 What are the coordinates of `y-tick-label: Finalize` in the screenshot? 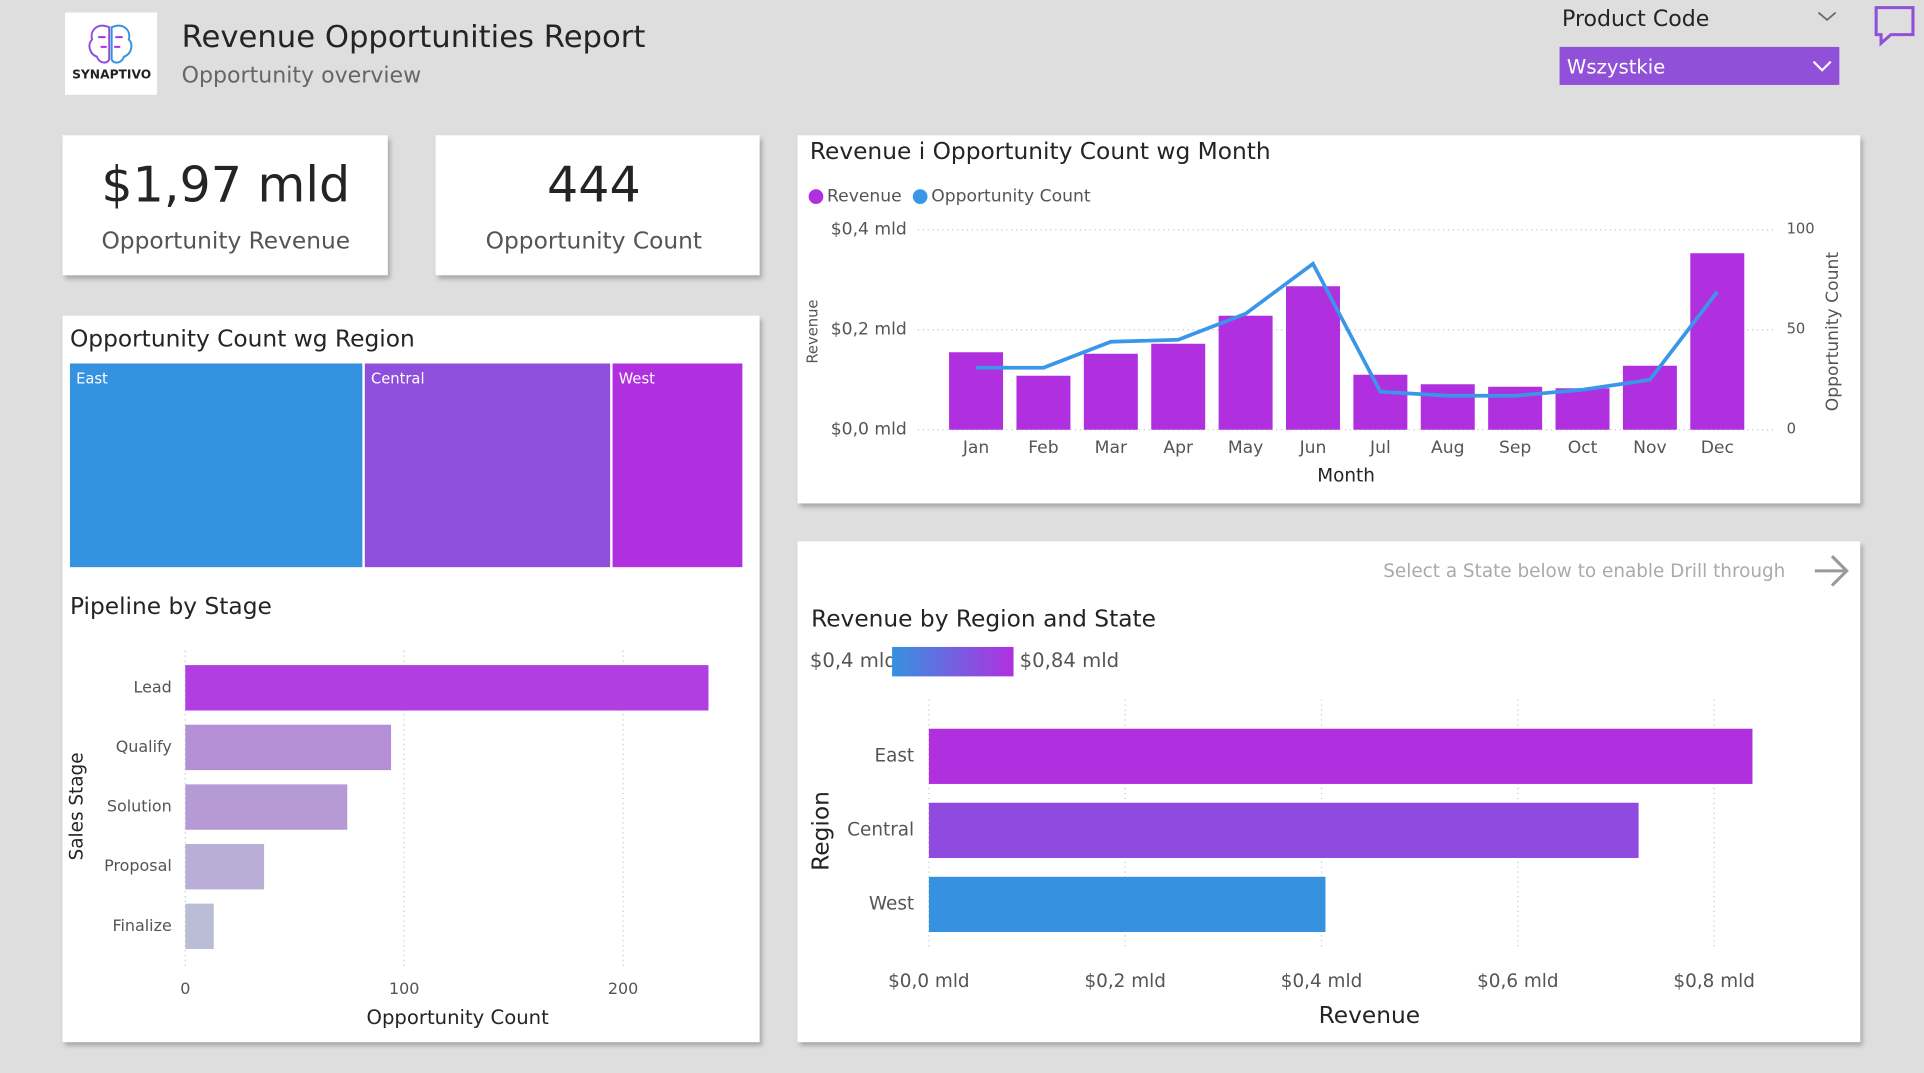 It's located at (141, 925).